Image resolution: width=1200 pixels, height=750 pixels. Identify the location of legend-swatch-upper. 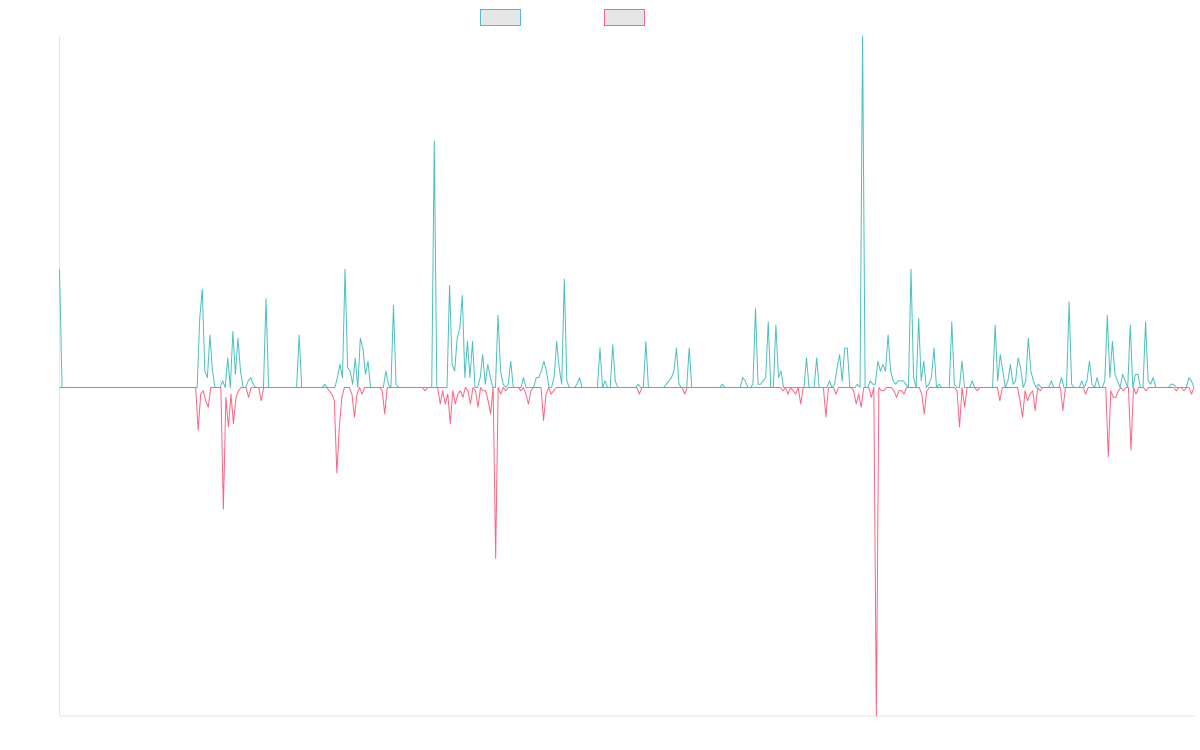
(500, 17).